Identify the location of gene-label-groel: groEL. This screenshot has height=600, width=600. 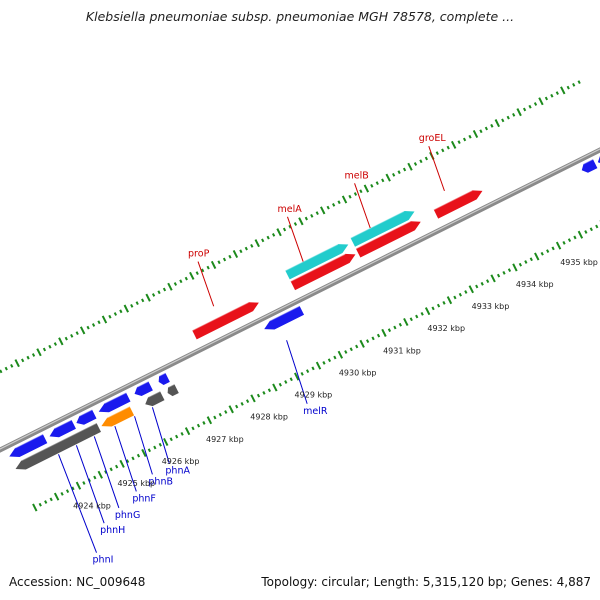
(433, 138).